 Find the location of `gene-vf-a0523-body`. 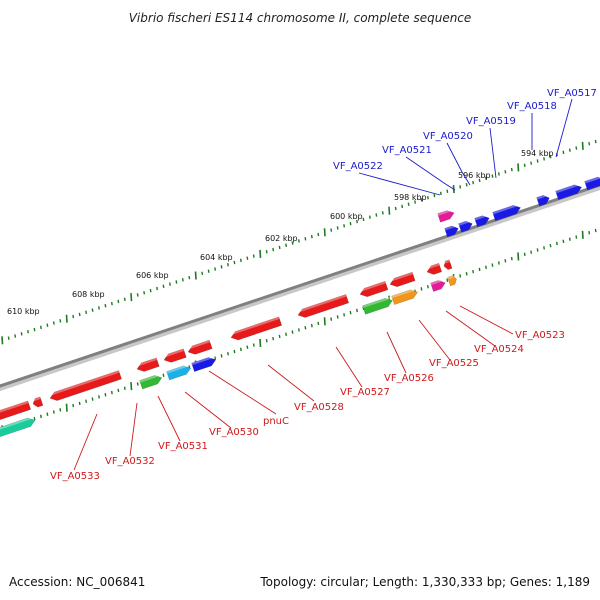

gene-vf-a0523-body is located at coordinates (448, 264).